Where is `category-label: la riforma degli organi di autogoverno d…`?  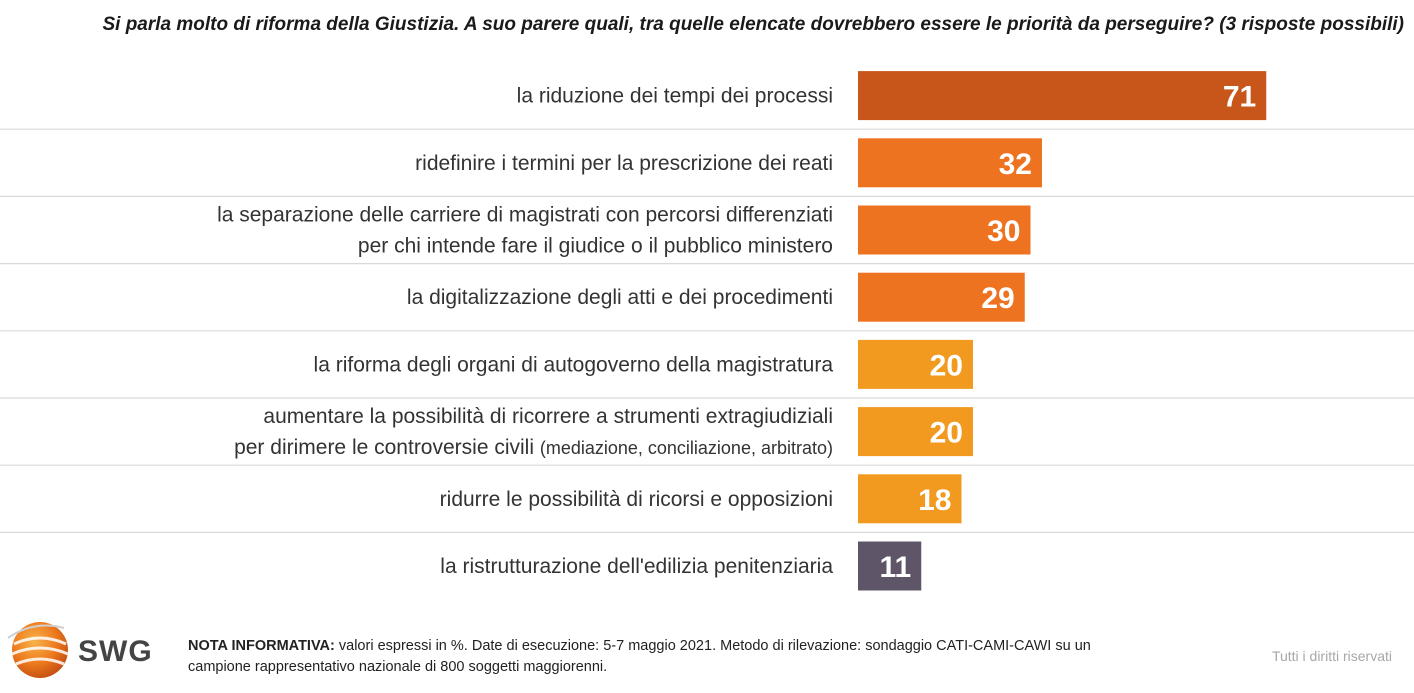
category-label: la riforma degli organi di autogoverno d… is located at coordinates (574, 364).